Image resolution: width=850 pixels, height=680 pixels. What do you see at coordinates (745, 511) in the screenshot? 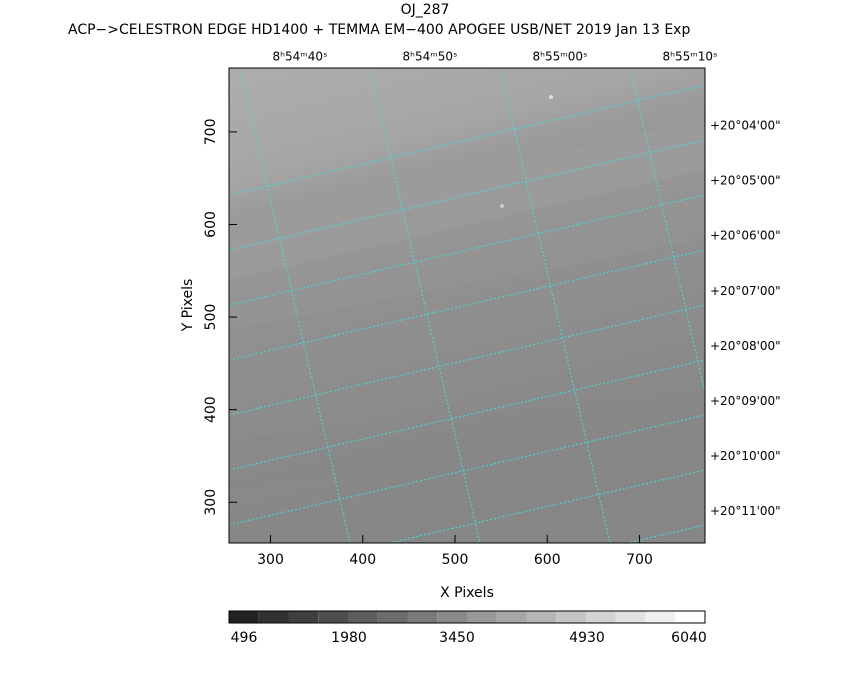
I see `dec-tick-label: +20°11'00"` at bounding box center [745, 511].